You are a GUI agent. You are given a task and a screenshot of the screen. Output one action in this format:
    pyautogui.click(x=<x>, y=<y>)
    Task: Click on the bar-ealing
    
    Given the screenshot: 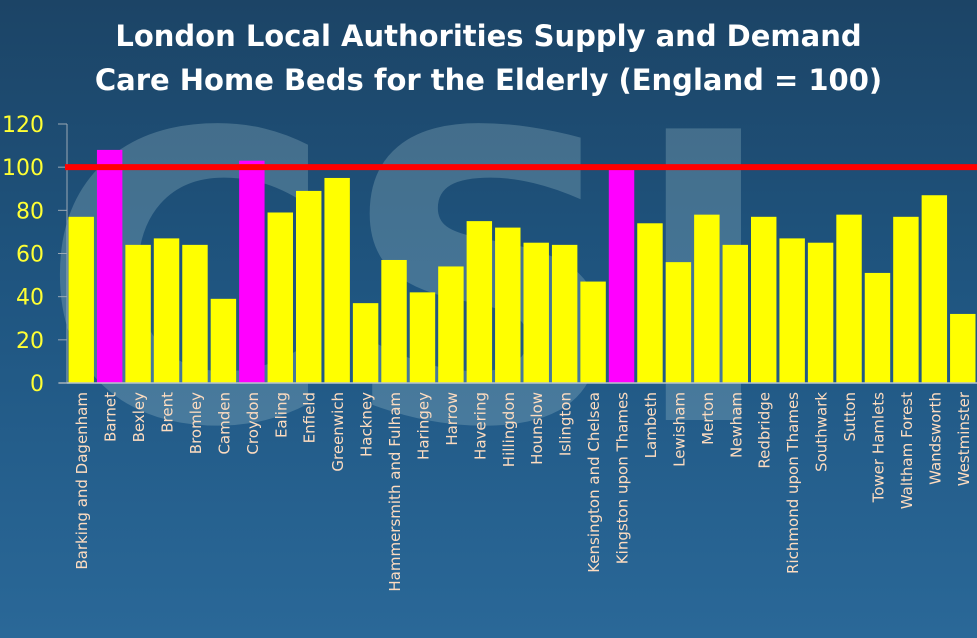 What is the action you would take?
    pyautogui.click(x=280, y=297)
    